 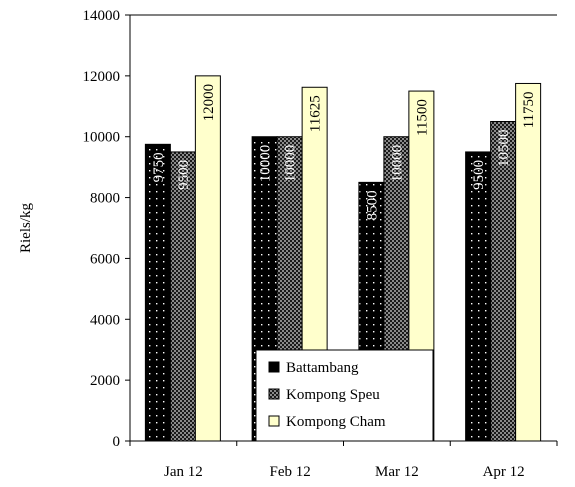 What do you see at coordinates (316, 113) in the screenshot?
I see `data-label: 11625` at bounding box center [316, 113].